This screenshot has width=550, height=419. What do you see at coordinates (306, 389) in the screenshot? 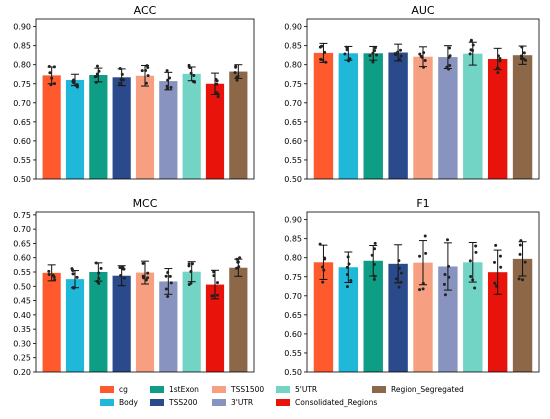
I see `legend-label: 5'UTR` at bounding box center [306, 389].